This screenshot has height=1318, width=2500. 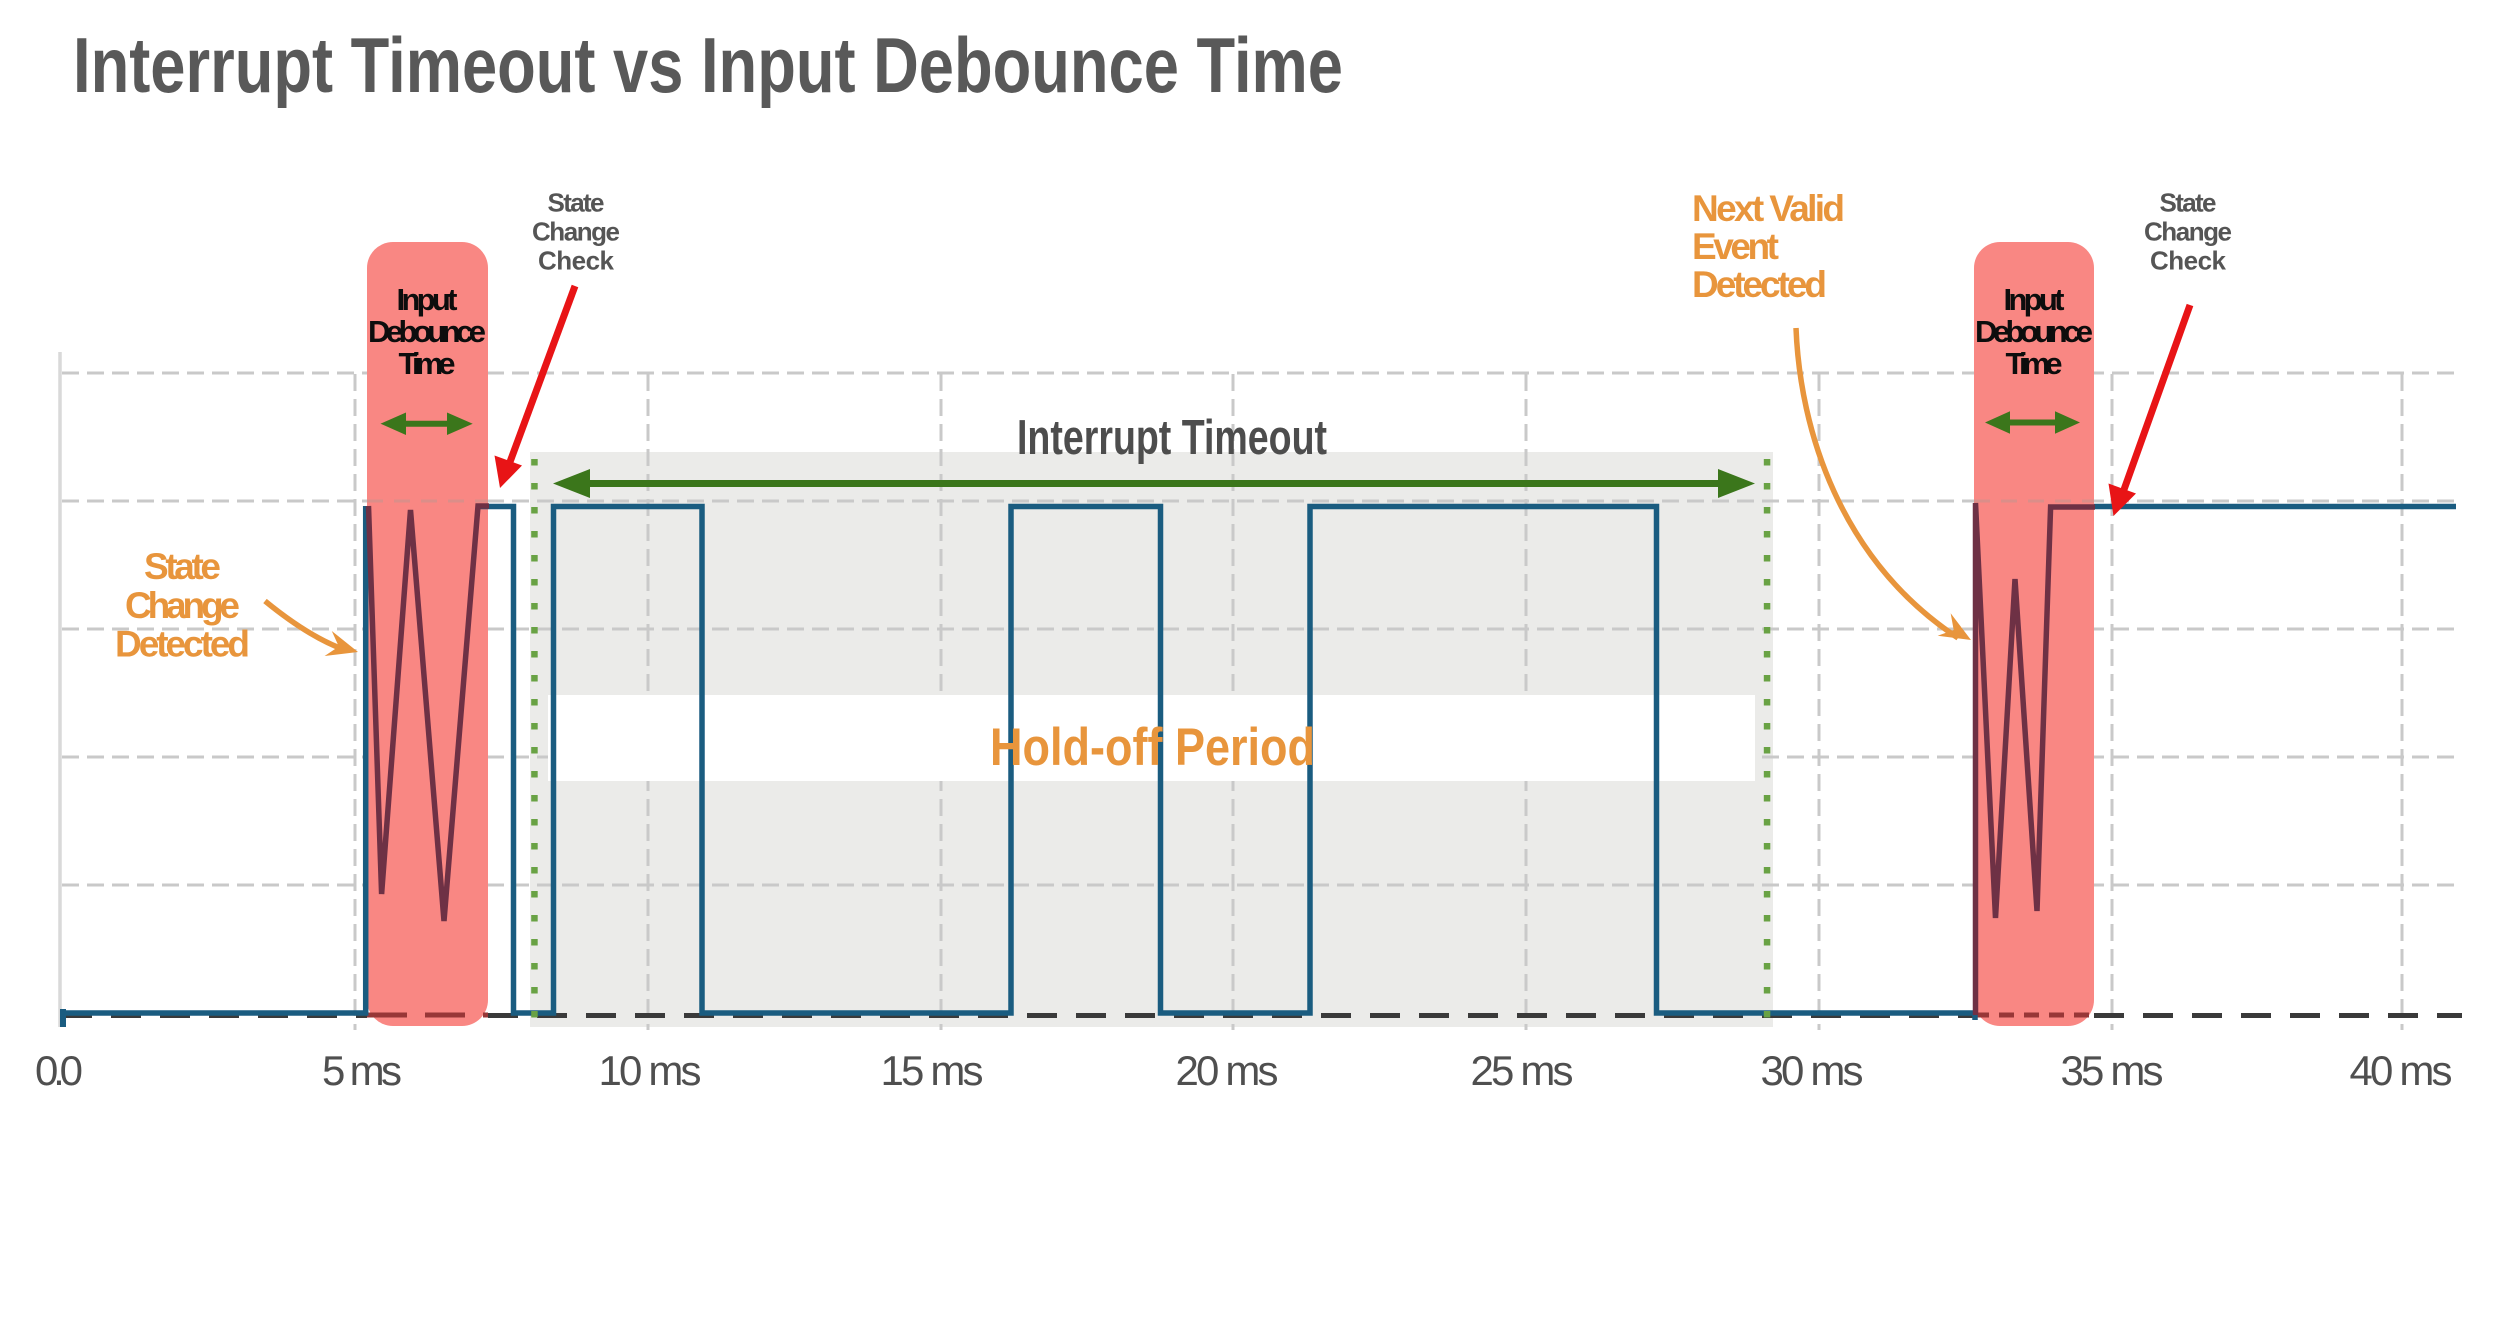 I want to click on svg-text: 15 ms, so click(x=932, y=1070).